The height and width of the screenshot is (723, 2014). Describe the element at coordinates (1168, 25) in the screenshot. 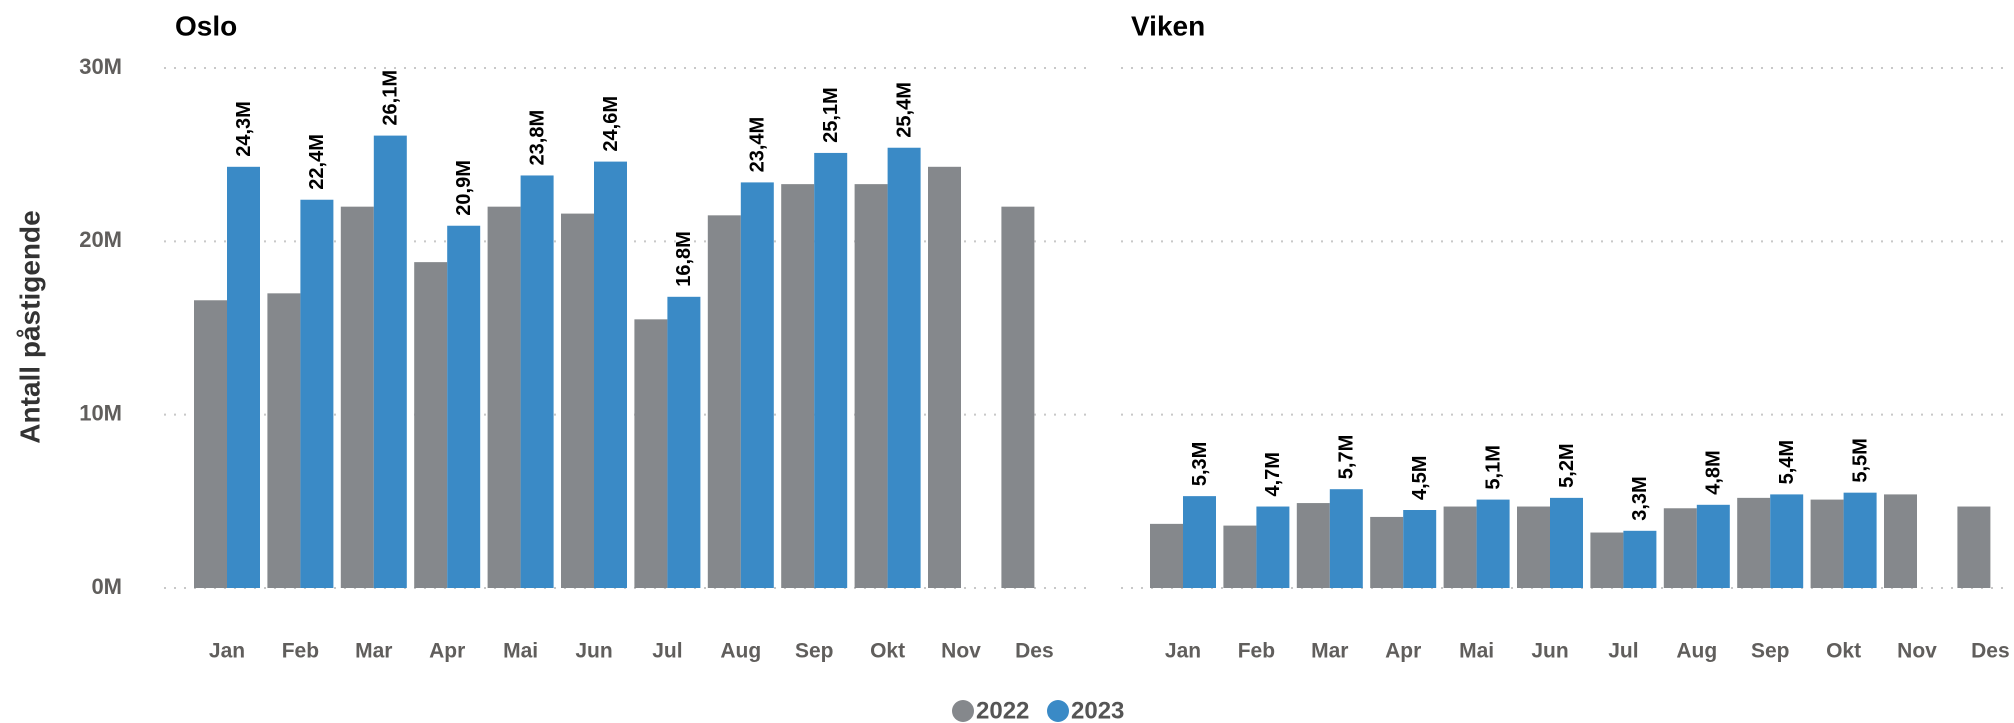

I see `panel-title: Viken` at that location.